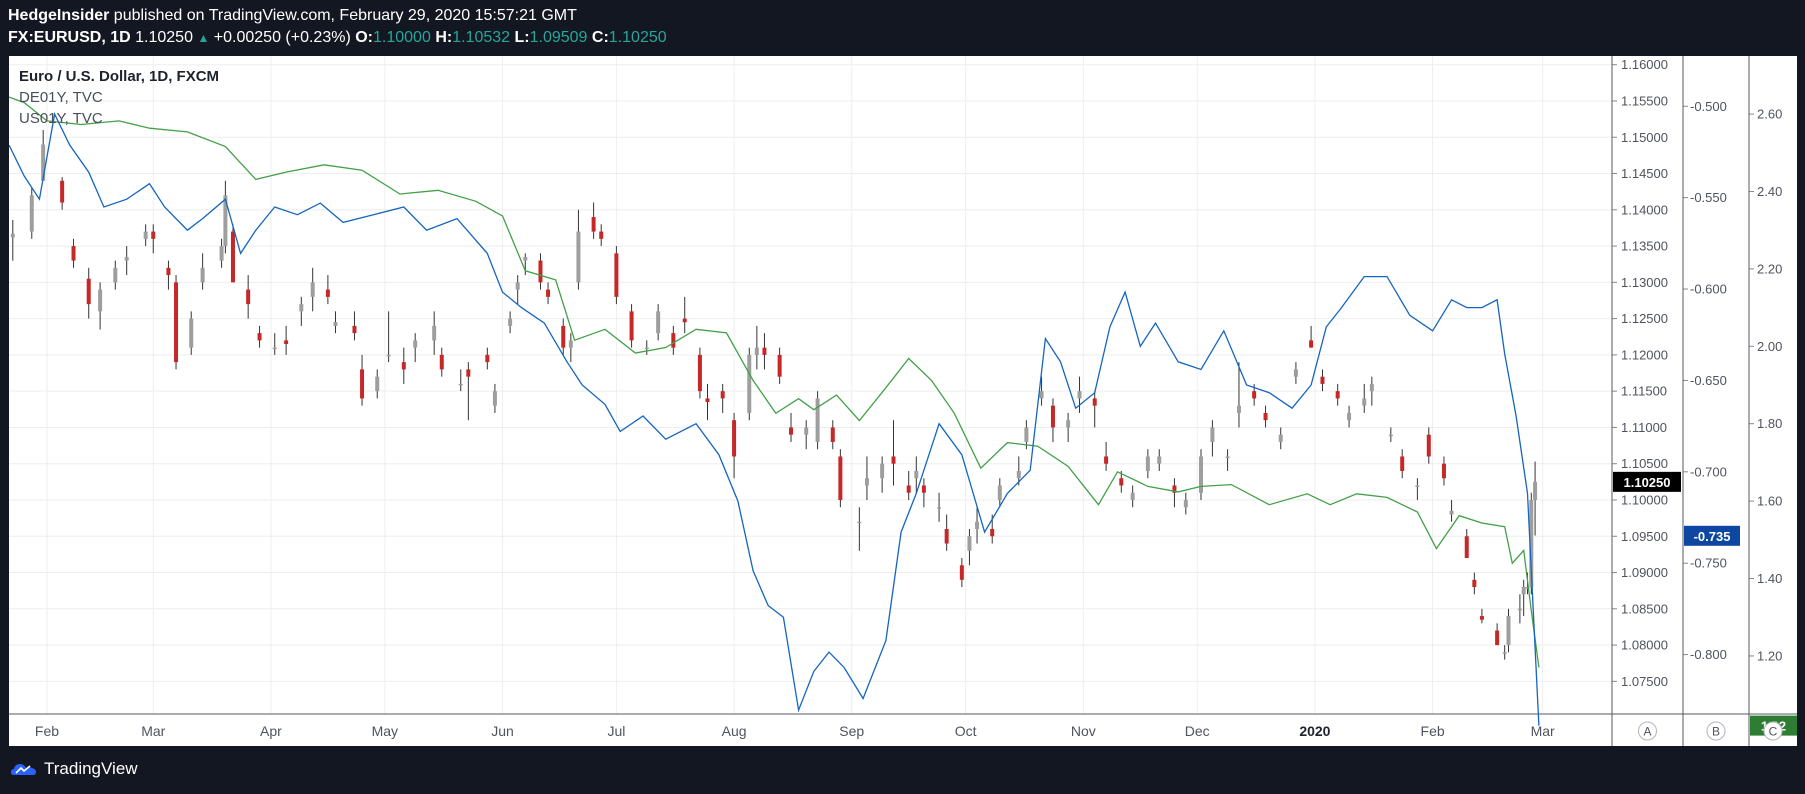 The width and height of the screenshot is (1805, 794). I want to click on axis-a-tick-label: 1.12500, so click(1644, 318).